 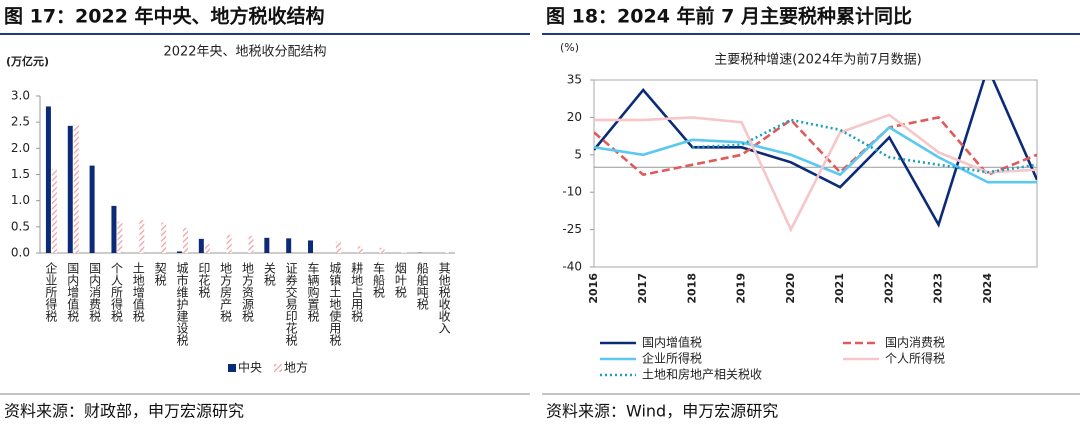 I want to click on x-tick-label: 2016, so click(x=593, y=288).